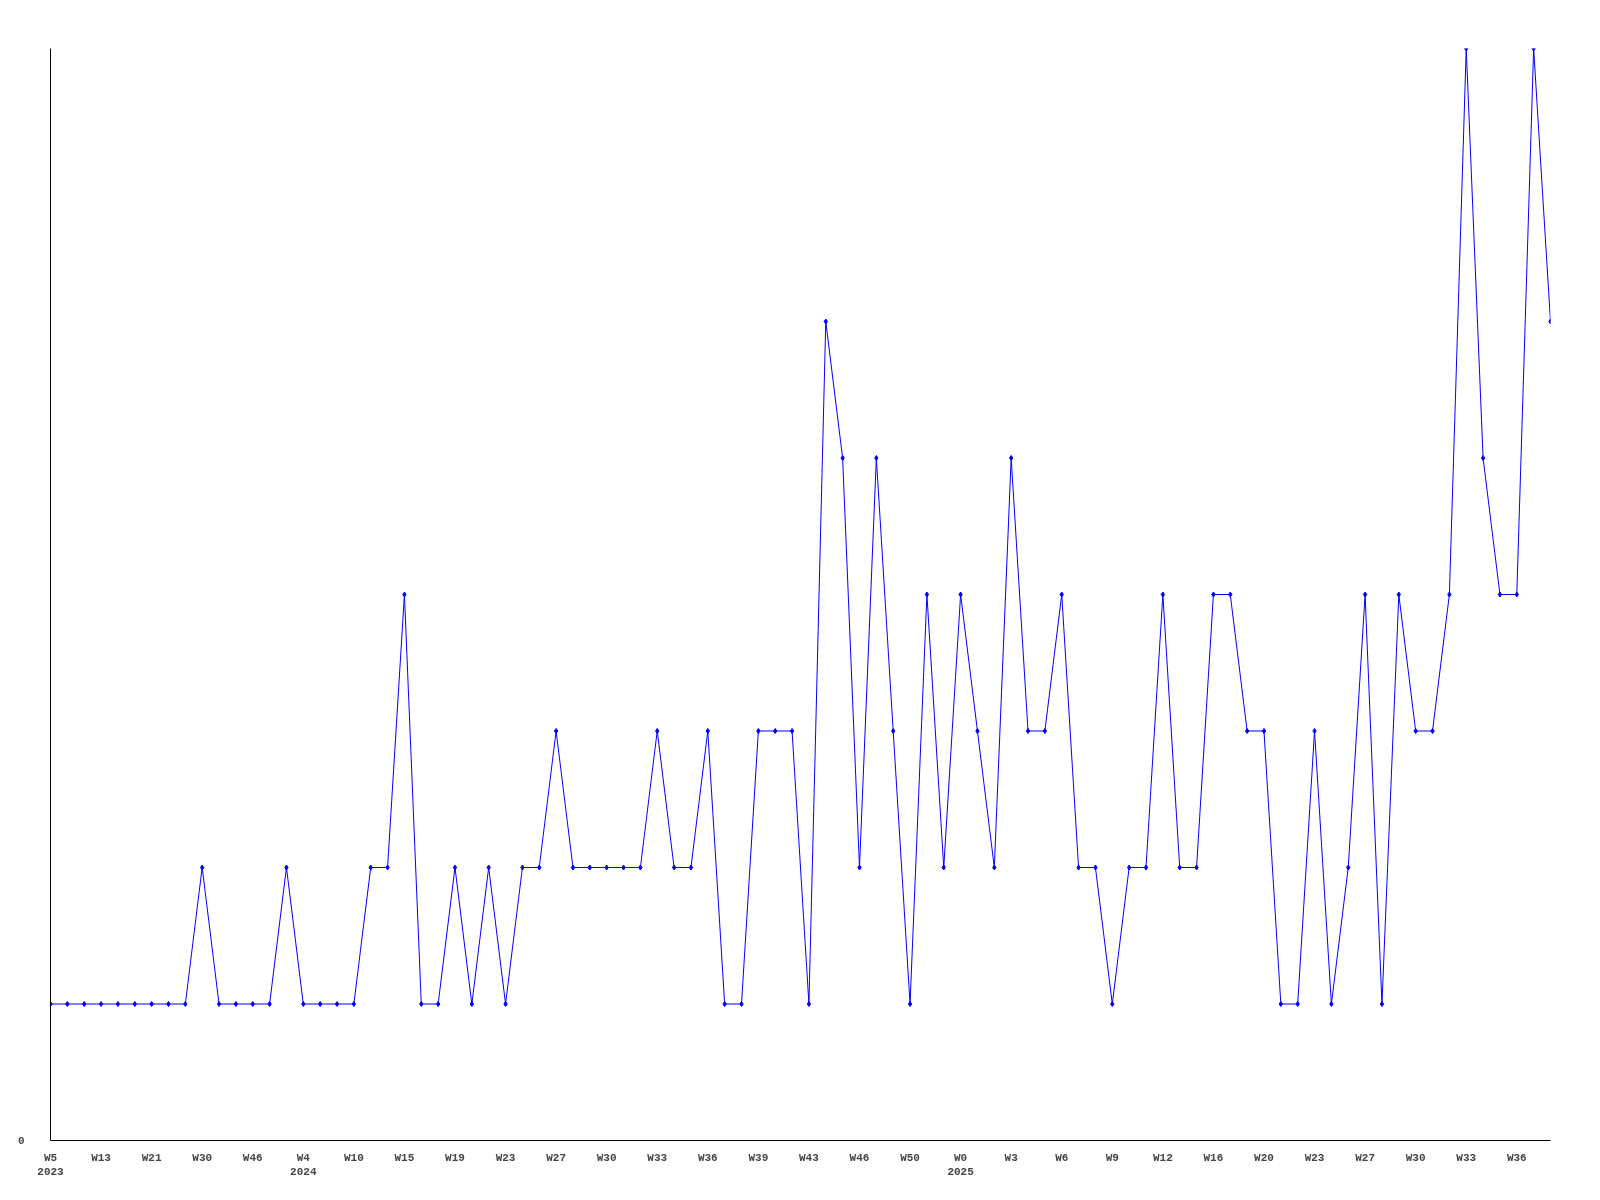  Describe the element at coordinates (1062, 1157) in the screenshot. I see `x-tick-label: W6` at that location.